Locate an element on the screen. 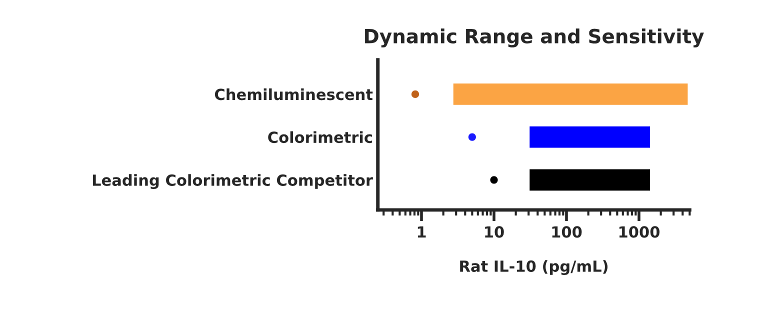 The width and height of the screenshot is (768, 322). chart-title: Dynamic Range and Sensitivity is located at coordinates (534, 38).